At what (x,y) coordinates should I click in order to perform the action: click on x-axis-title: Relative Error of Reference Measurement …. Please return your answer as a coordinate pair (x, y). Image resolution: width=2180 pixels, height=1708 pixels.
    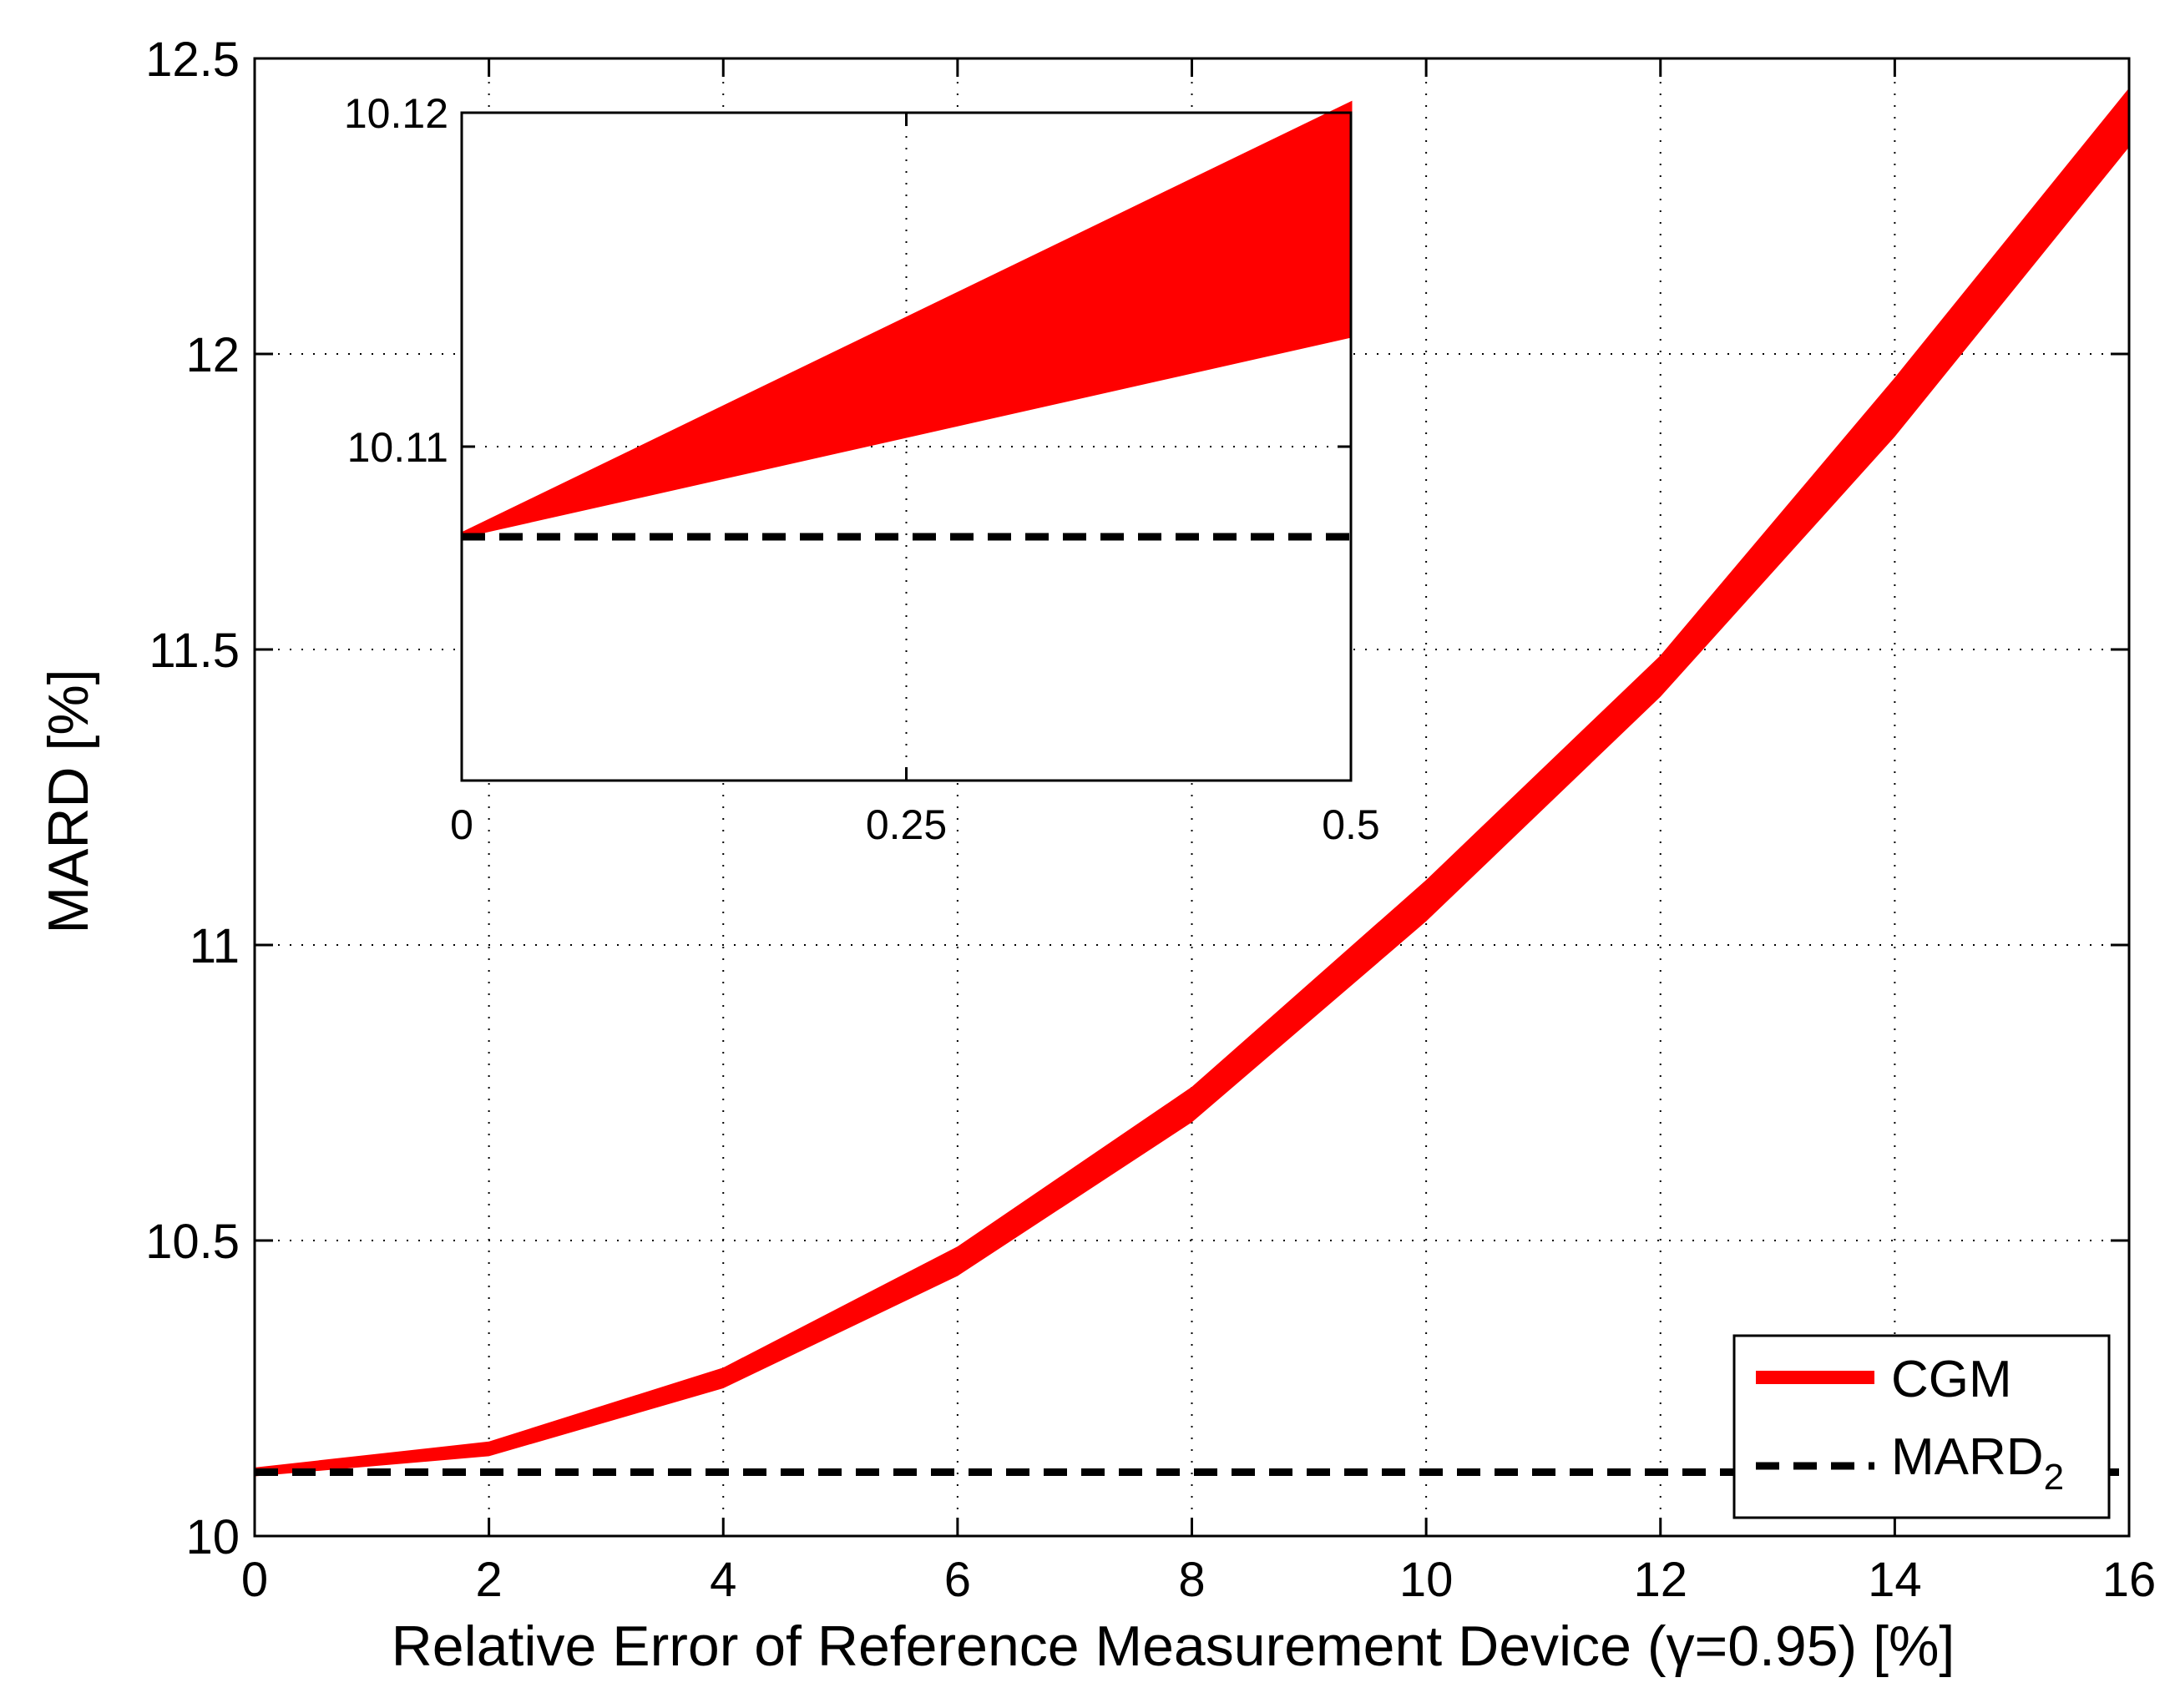
    Looking at the image, I should click on (1173, 1647).